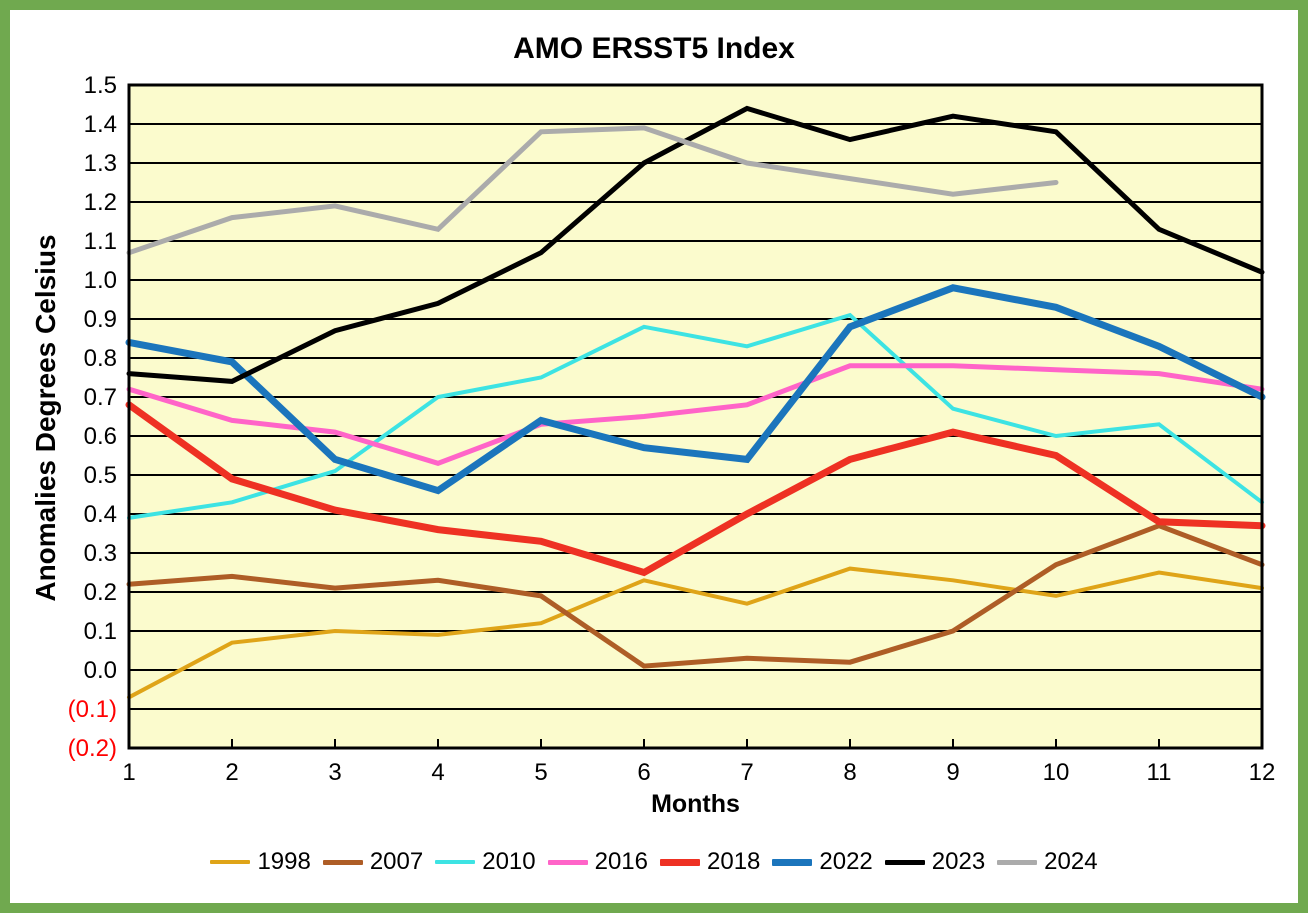 Image resolution: width=1308 pixels, height=913 pixels. I want to click on x-tick-label: 3, so click(334, 772).